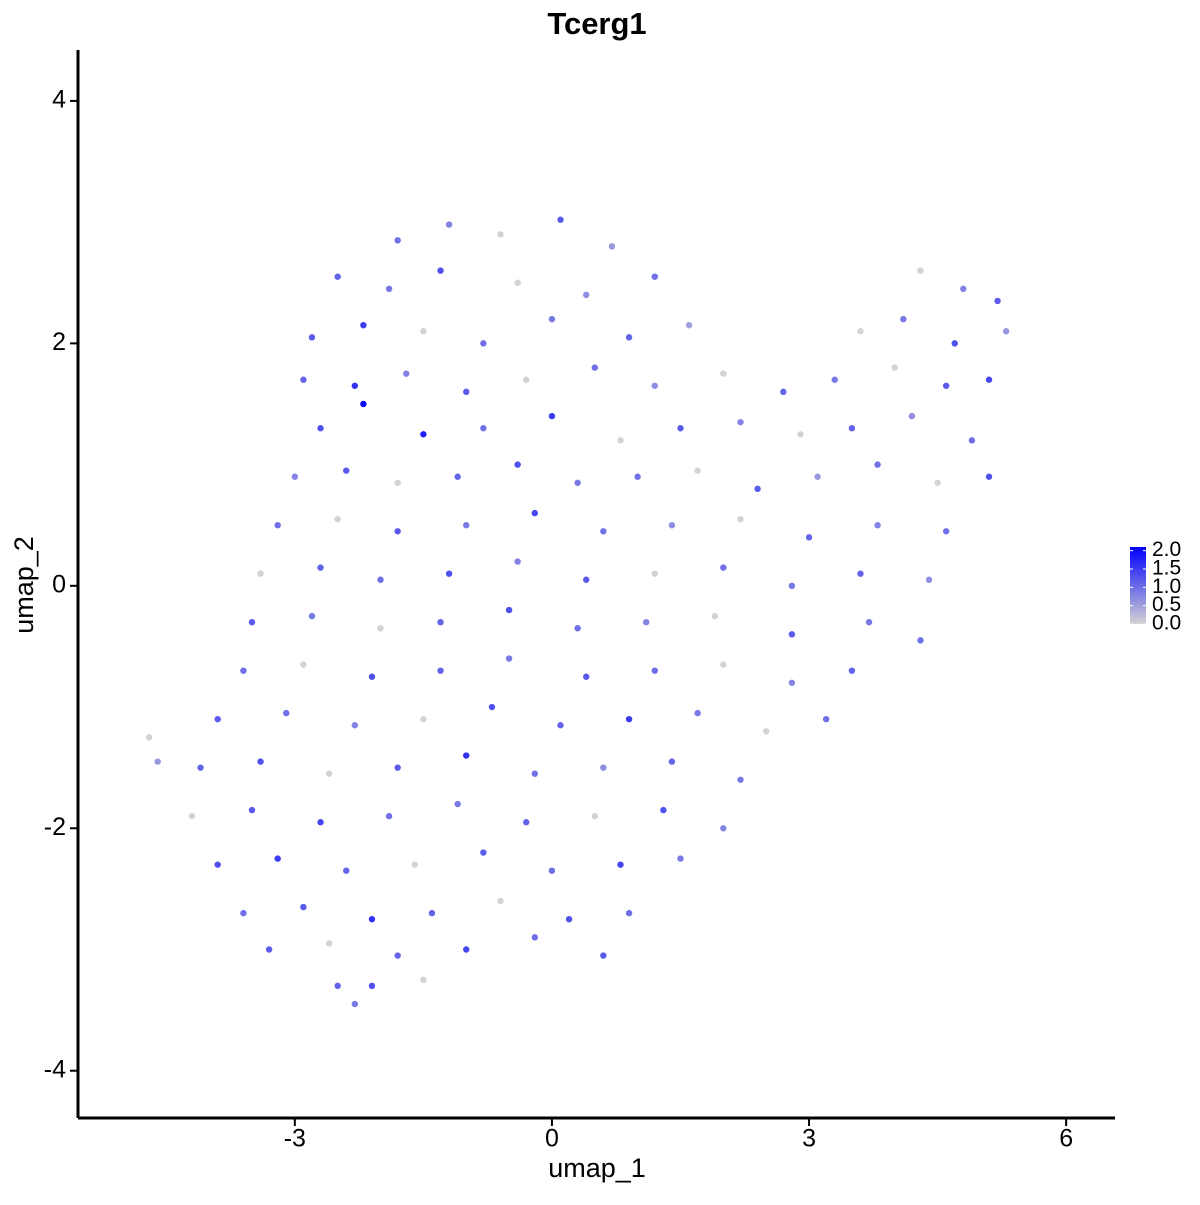 This screenshot has height=1205, width=1200. Describe the element at coordinates (597, 1168) in the screenshot. I see `x-axis-label: umap_1` at that location.